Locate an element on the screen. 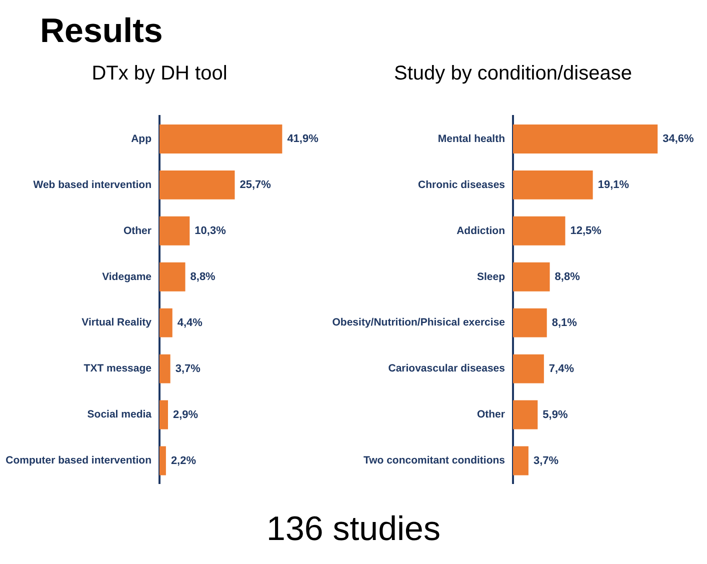  data-label: 41,9% is located at coordinates (303, 139).